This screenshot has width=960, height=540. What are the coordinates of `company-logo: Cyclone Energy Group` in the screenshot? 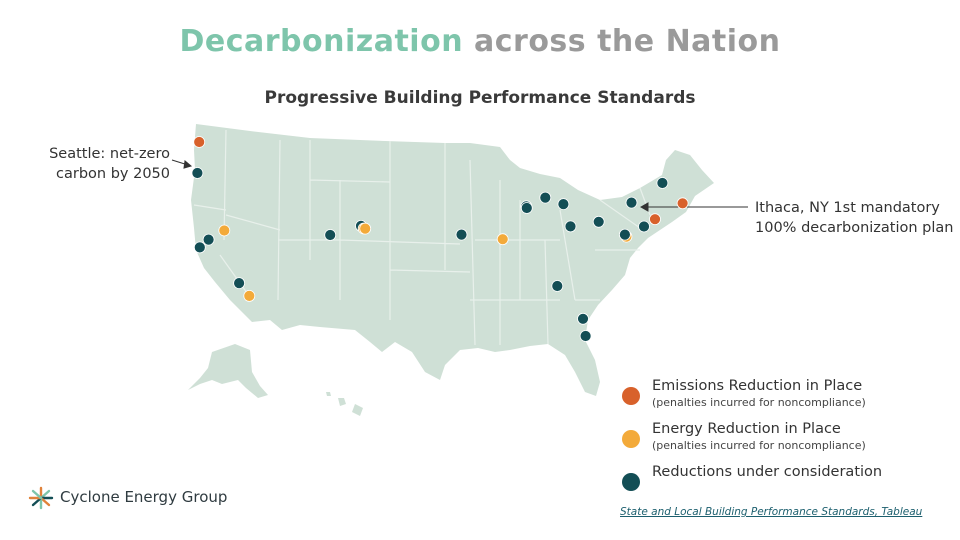 It's located at (127, 498).